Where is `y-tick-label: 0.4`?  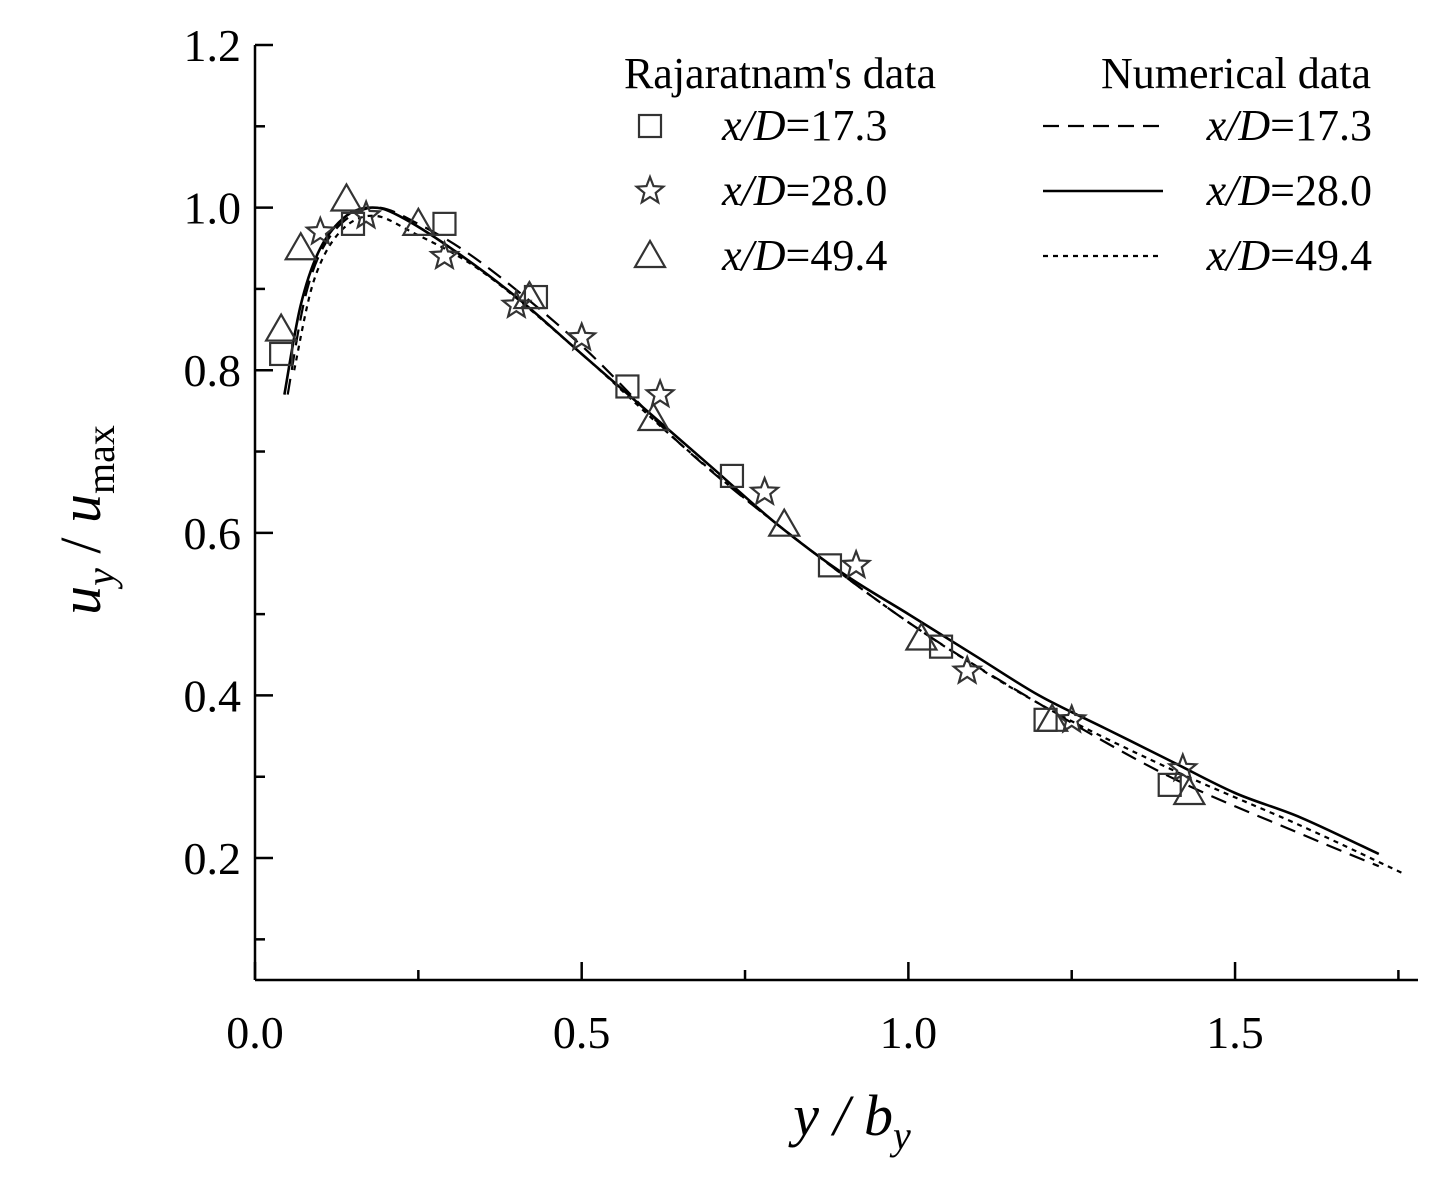
y-tick-label: 0.4 is located at coordinates (213, 695).